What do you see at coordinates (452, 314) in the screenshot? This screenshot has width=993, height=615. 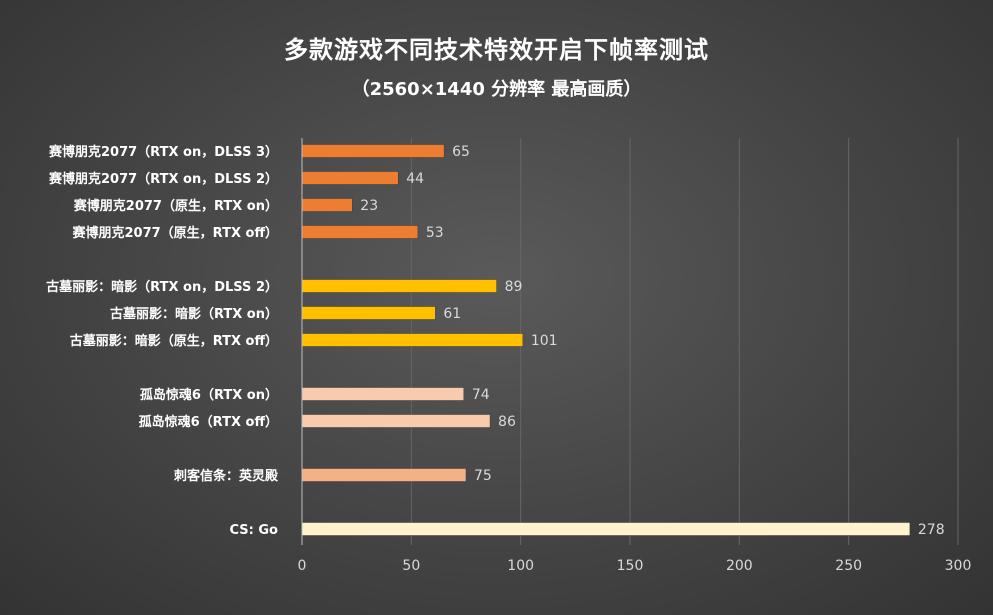 I see `value-label: 61` at bounding box center [452, 314].